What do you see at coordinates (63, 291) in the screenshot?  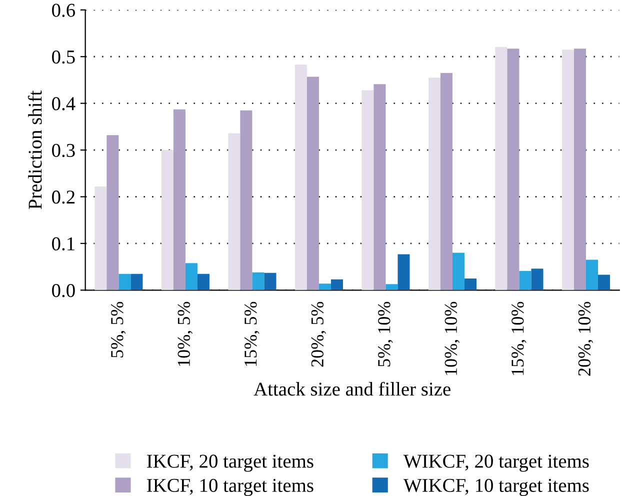 I see `y-tick-label: 0.0` at bounding box center [63, 291].